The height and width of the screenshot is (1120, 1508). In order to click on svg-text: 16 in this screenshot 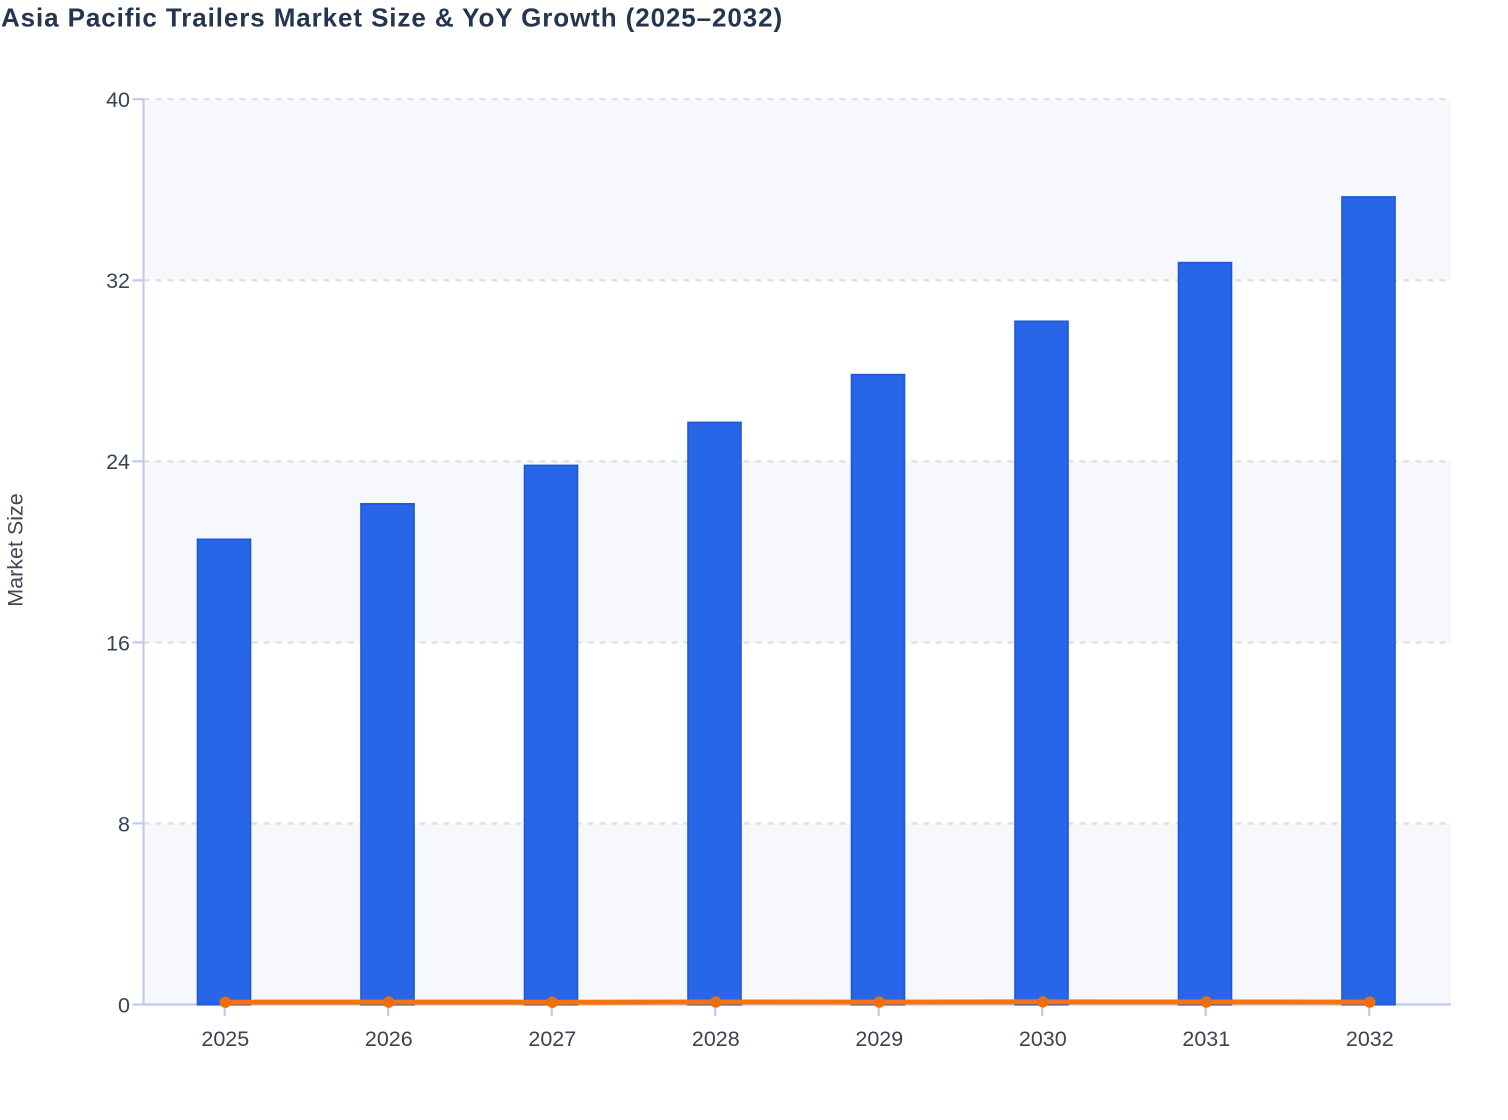, I will do `click(118, 643)`.